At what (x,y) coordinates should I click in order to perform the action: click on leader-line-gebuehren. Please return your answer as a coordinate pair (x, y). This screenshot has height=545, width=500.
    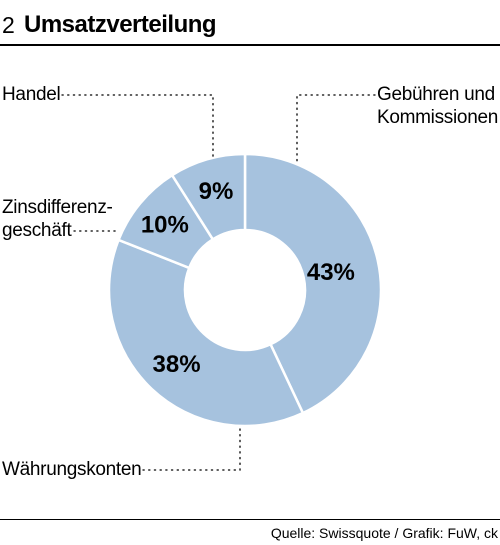
    Looking at the image, I should click on (336, 128).